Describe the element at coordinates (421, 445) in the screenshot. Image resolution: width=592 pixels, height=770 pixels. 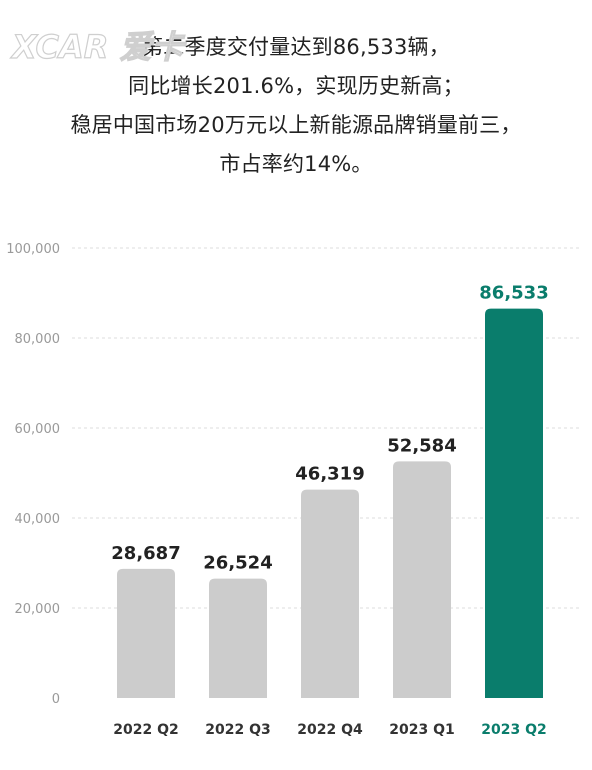
I see `bar-value-label: 52,584` at that location.